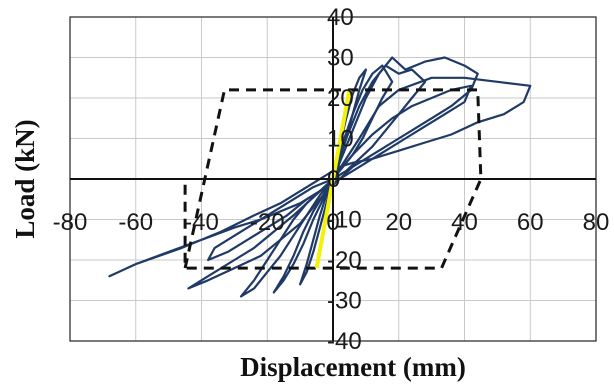  Describe the element at coordinates (596, 222) in the screenshot. I see `x-tick-label: 80` at that location.